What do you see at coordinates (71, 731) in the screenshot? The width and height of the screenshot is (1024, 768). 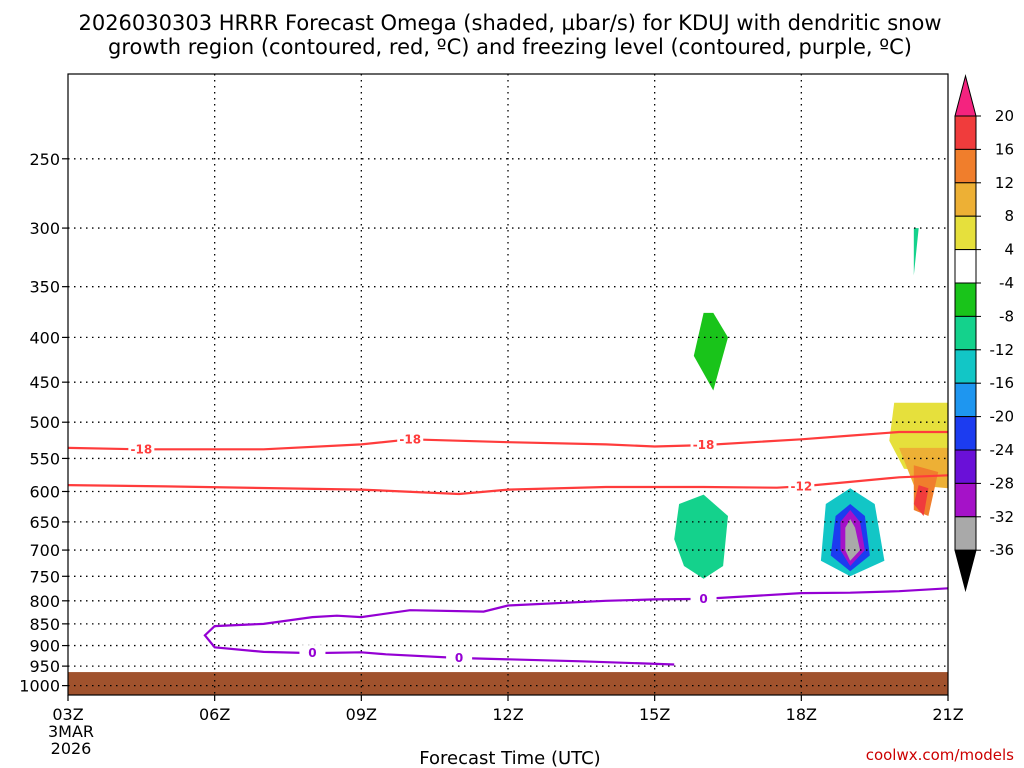 I see `x-date-label-month: 3MAR` at bounding box center [71, 731].